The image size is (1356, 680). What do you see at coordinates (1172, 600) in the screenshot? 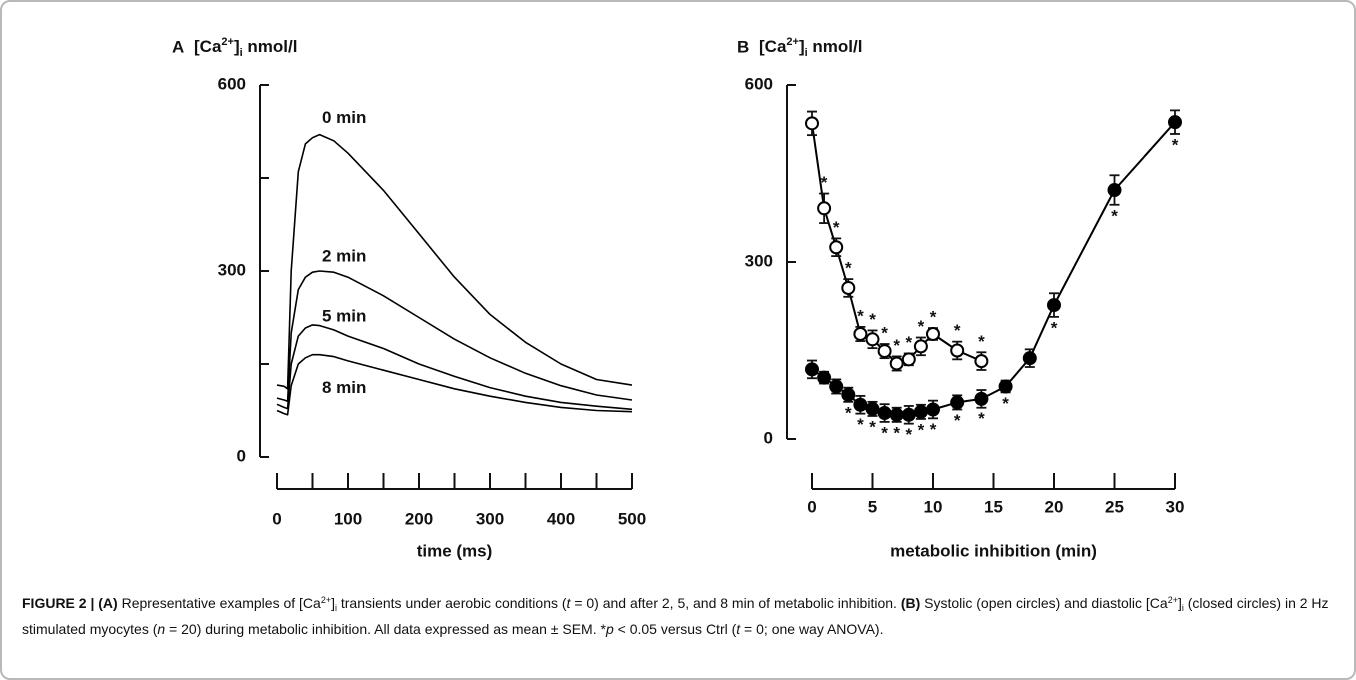
I see `caption-text: 2+` at bounding box center [1172, 600].